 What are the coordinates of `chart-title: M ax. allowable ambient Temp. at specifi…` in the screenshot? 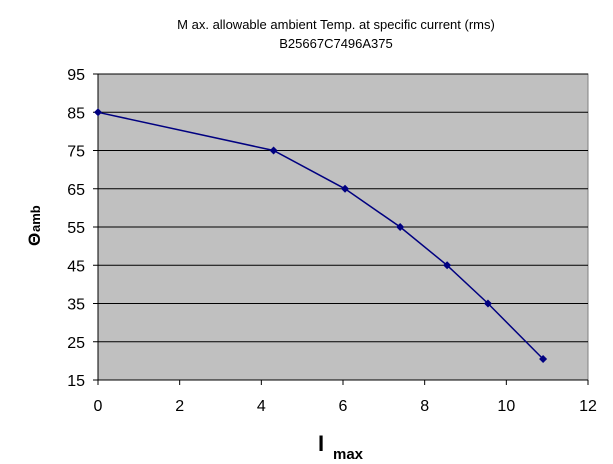 It's located at (336, 24).